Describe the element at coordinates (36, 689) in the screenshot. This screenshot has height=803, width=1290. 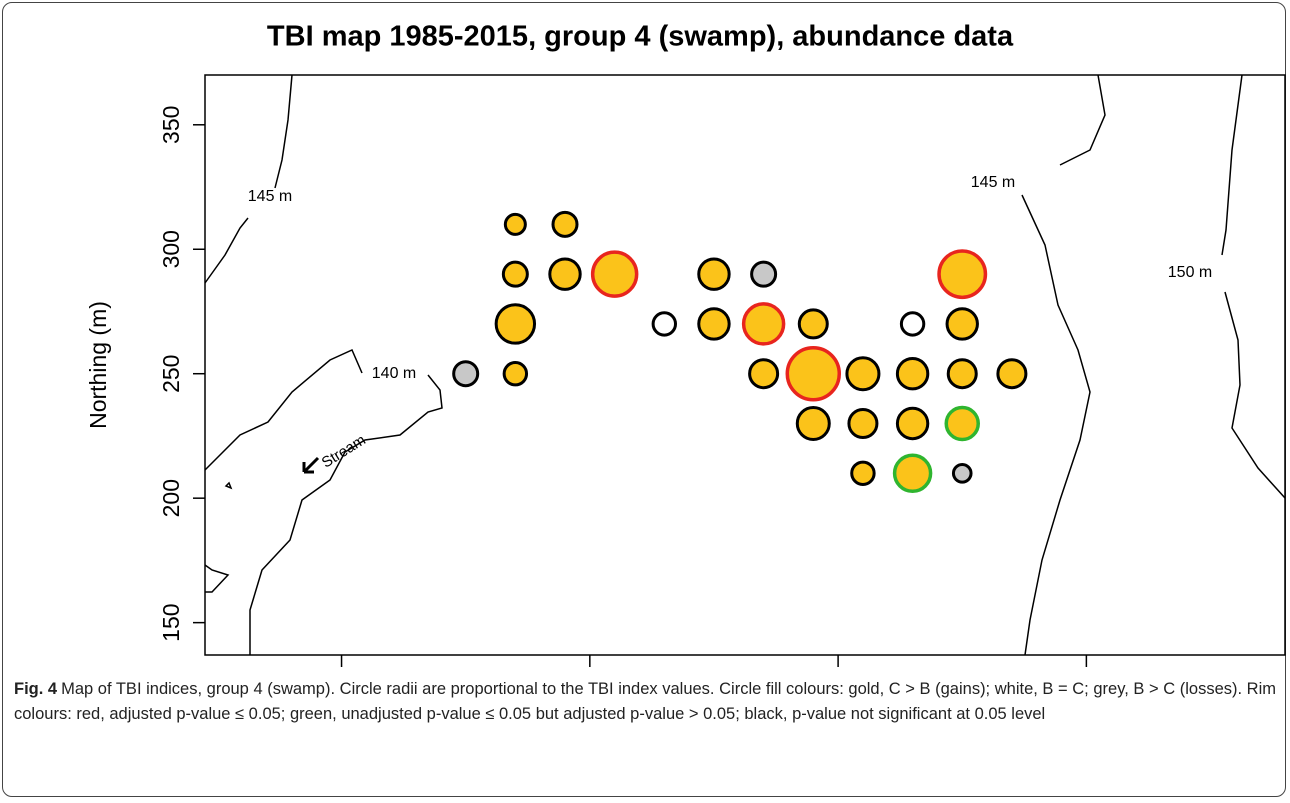
I see `caption-label: Fig. 4` at that location.